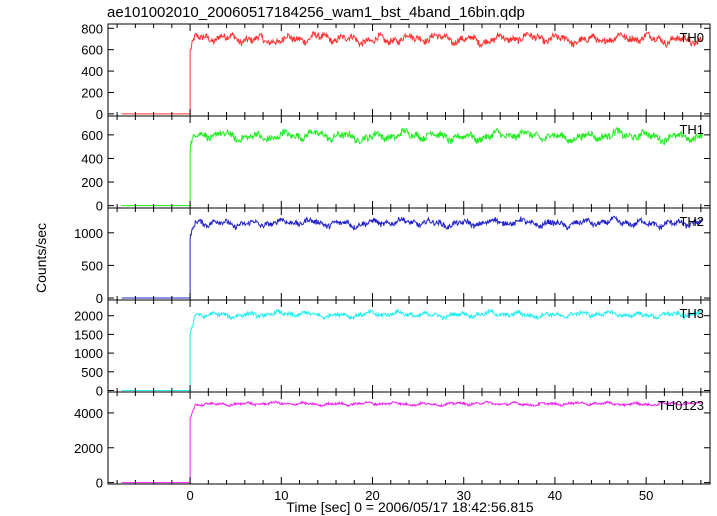 This screenshot has height=516, width=717. What do you see at coordinates (189, 495) in the screenshot?
I see `x-tick-label: 0` at bounding box center [189, 495].